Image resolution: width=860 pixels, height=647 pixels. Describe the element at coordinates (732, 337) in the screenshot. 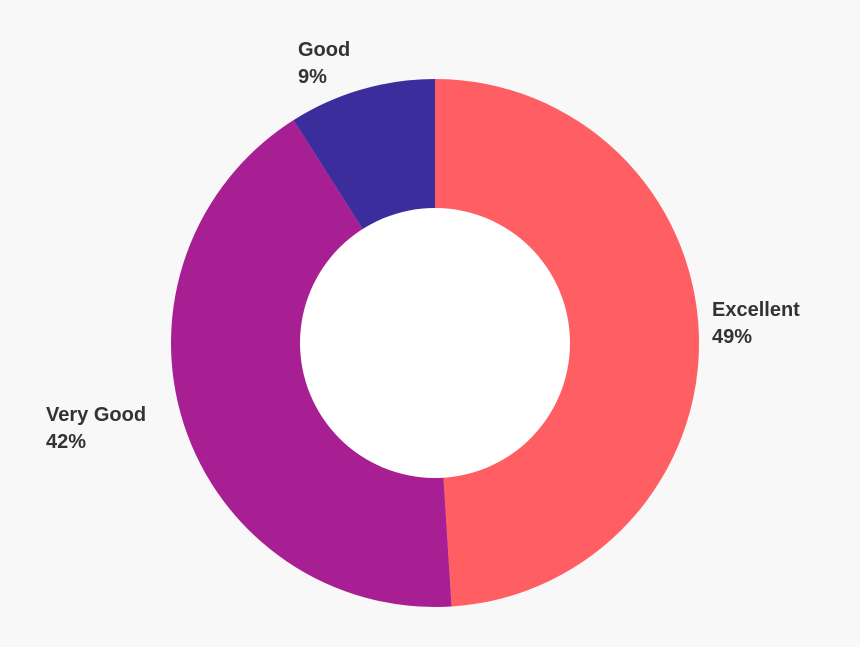

I see `slice-label-value: 49%` at that location.